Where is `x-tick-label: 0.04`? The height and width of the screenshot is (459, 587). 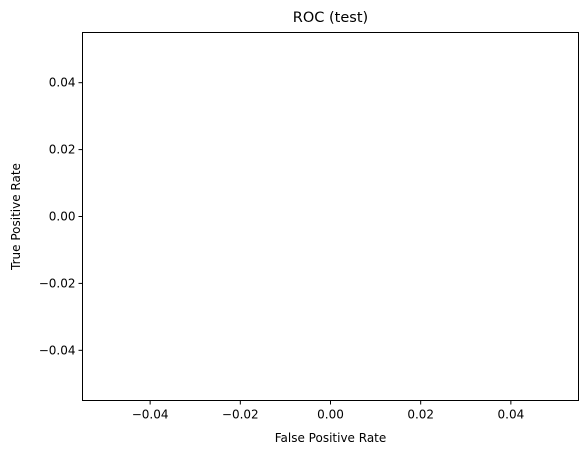
x-tick-label: 0.04 is located at coordinates (511, 415).